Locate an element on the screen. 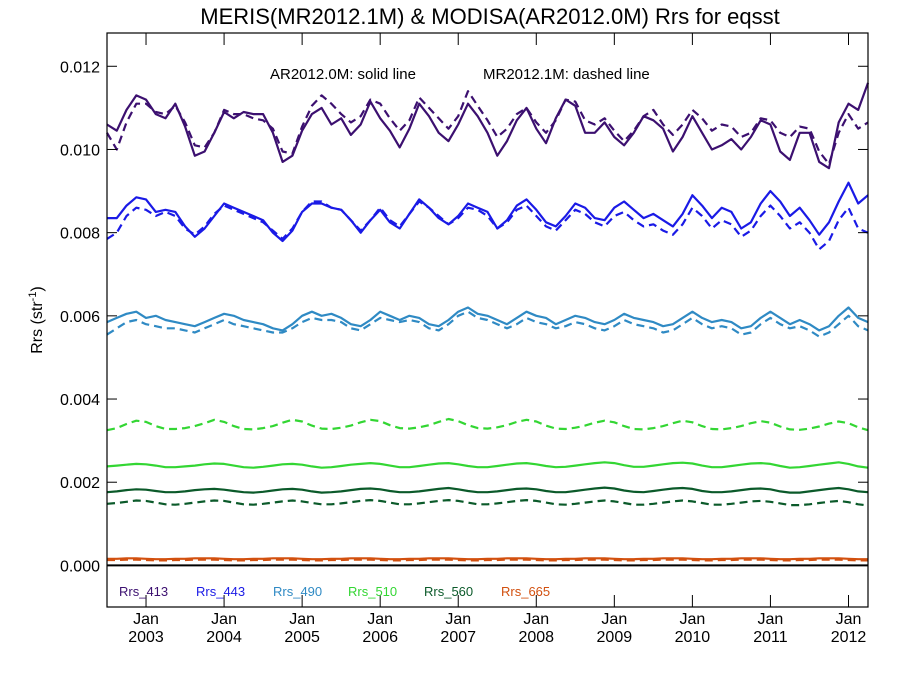  series-line-rrs-665-dashed is located at coordinates (487, 560).